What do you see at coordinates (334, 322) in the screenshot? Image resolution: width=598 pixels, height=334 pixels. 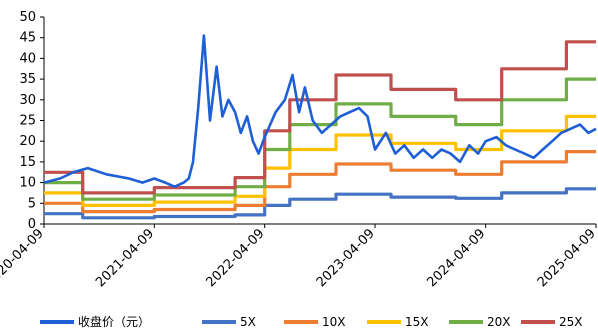 I see `legend-label-2: 10X` at bounding box center [334, 322].